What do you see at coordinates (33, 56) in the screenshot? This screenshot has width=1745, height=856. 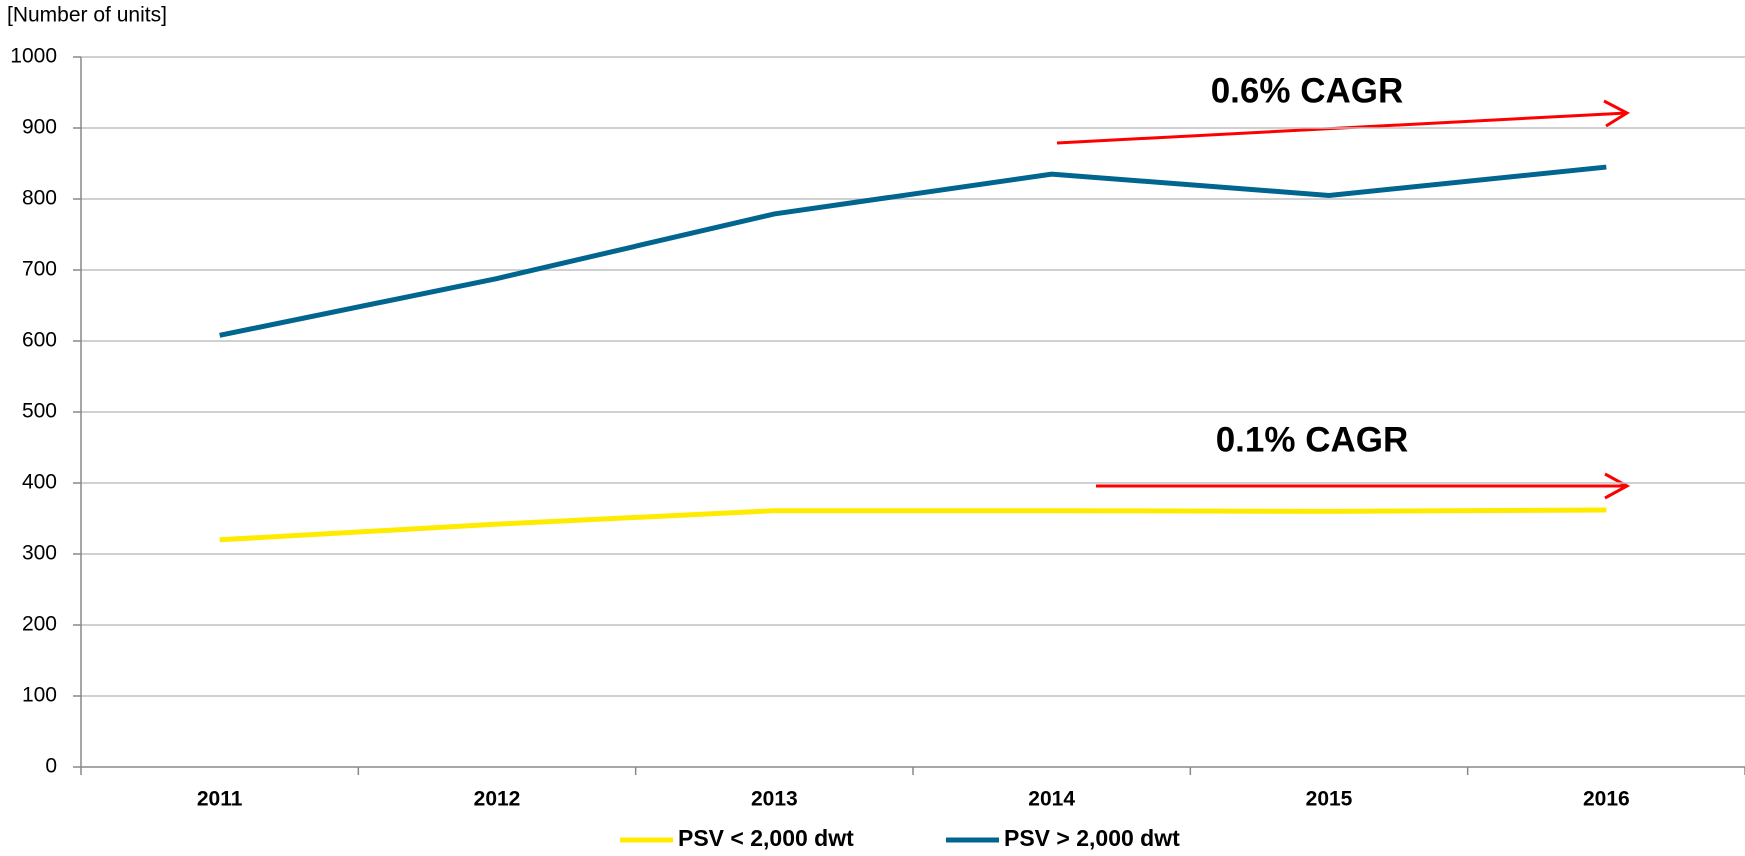 I see `y-tick-label: 1000` at bounding box center [33, 56].